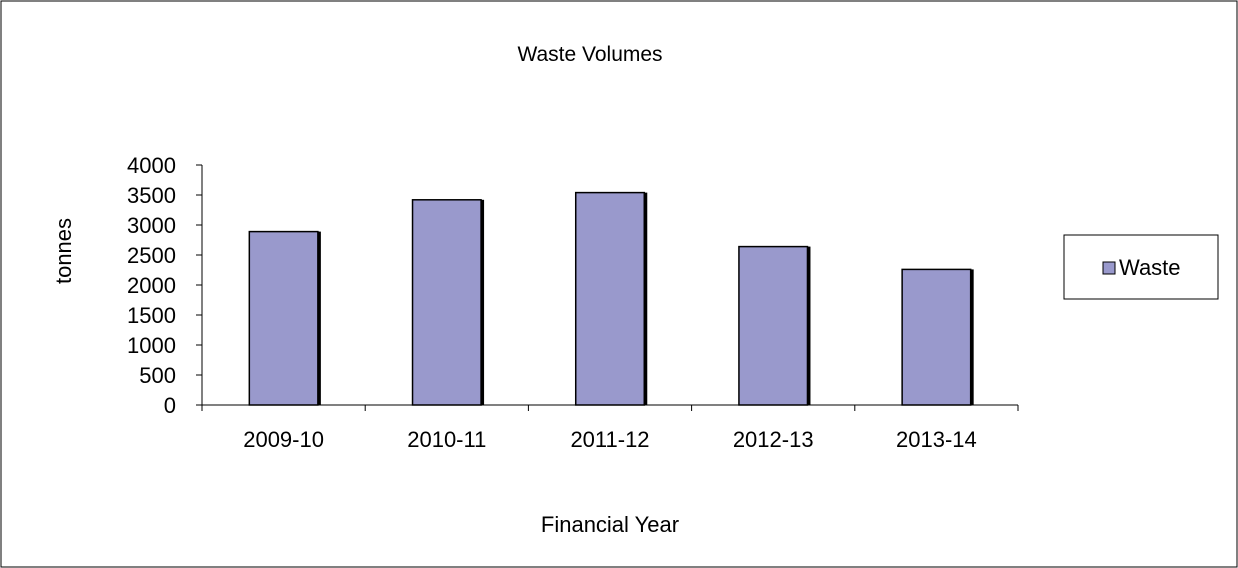 This screenshot has width=1238, height=568. Describe the element at coordinates (170, 405) in the screenshot. I see `y-tick-label: 0` at that location.